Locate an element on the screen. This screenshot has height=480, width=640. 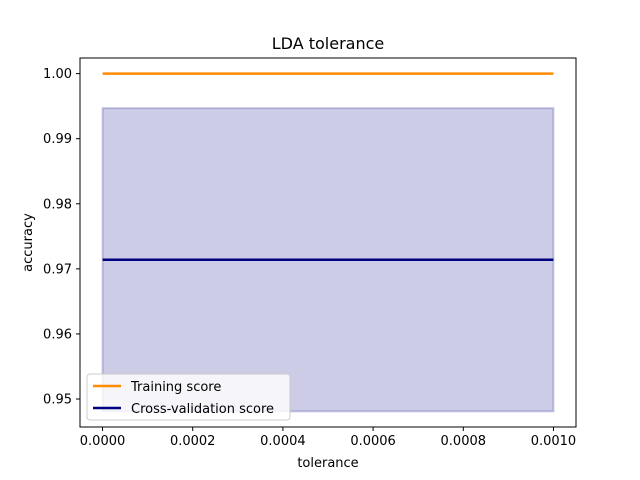
y-tick-label: 0.97 is located at coordinates (57, 269).